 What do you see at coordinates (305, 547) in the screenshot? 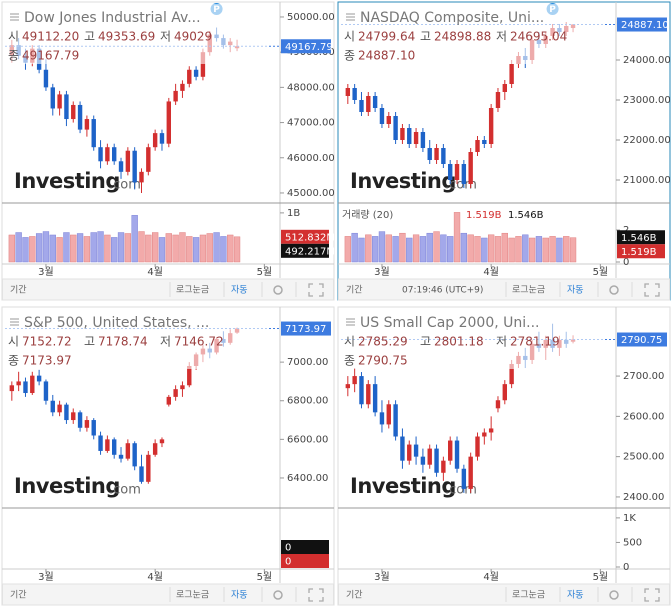
I see `volume-last-box` at bounding box center [305, 547].